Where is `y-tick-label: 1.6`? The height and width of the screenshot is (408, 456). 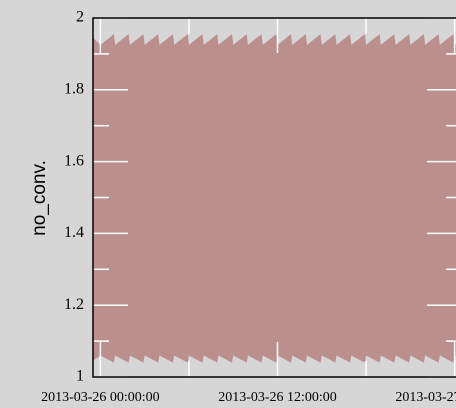
y-tick-label: 1.6 is located at coordinates (74, 160).